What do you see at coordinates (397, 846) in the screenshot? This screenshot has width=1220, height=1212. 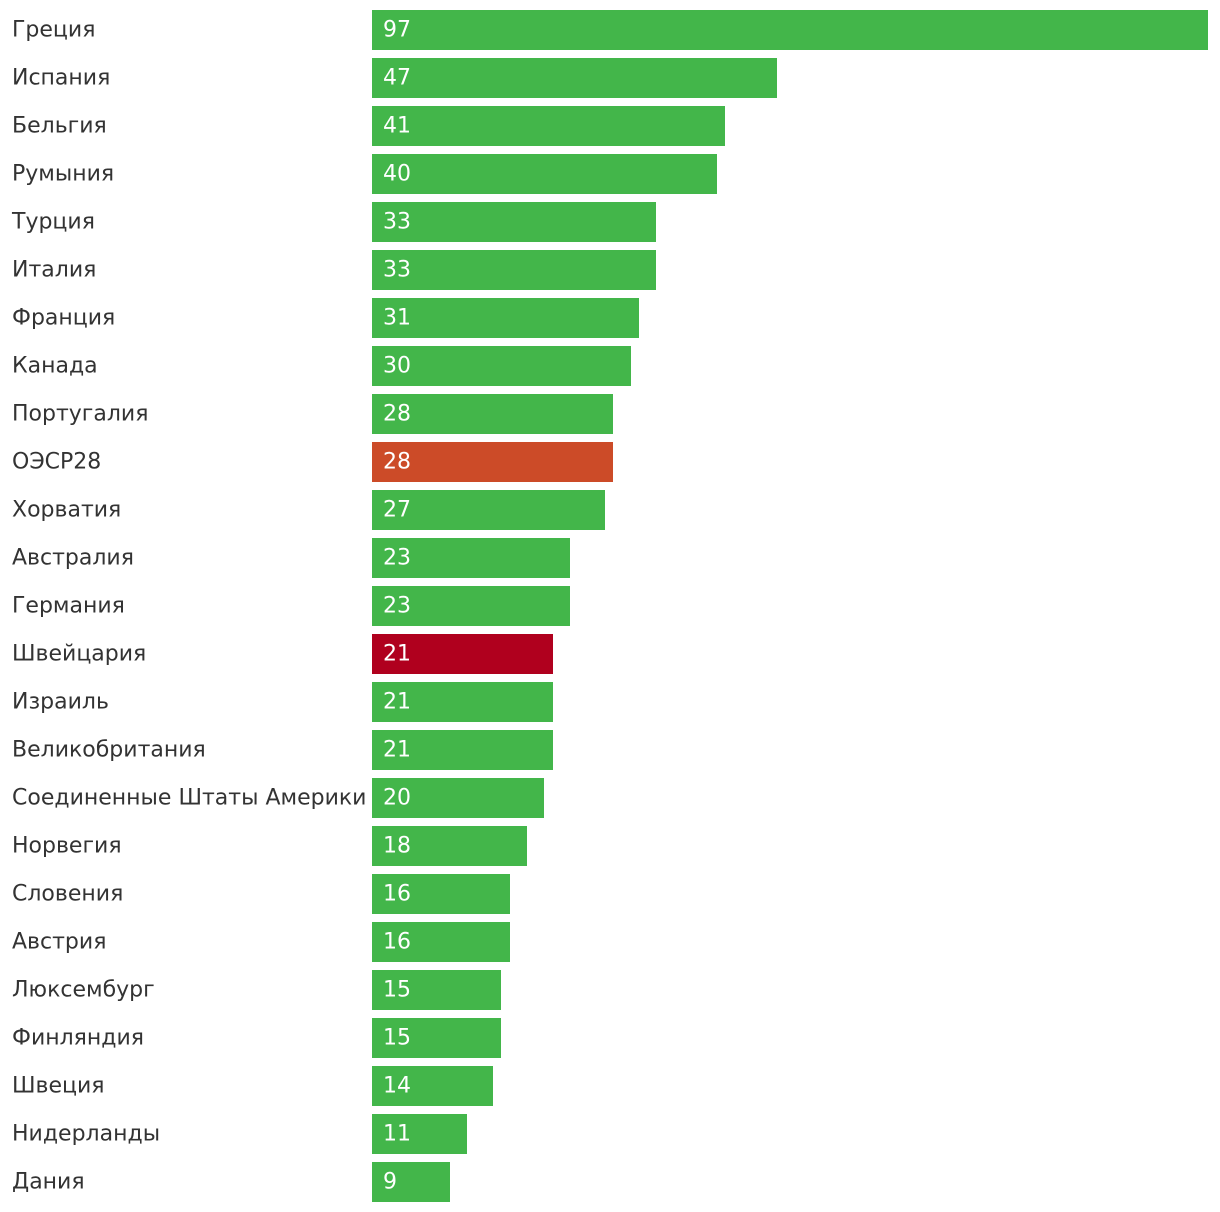 I see `value-label: 18` at bounding box center [397, 846].